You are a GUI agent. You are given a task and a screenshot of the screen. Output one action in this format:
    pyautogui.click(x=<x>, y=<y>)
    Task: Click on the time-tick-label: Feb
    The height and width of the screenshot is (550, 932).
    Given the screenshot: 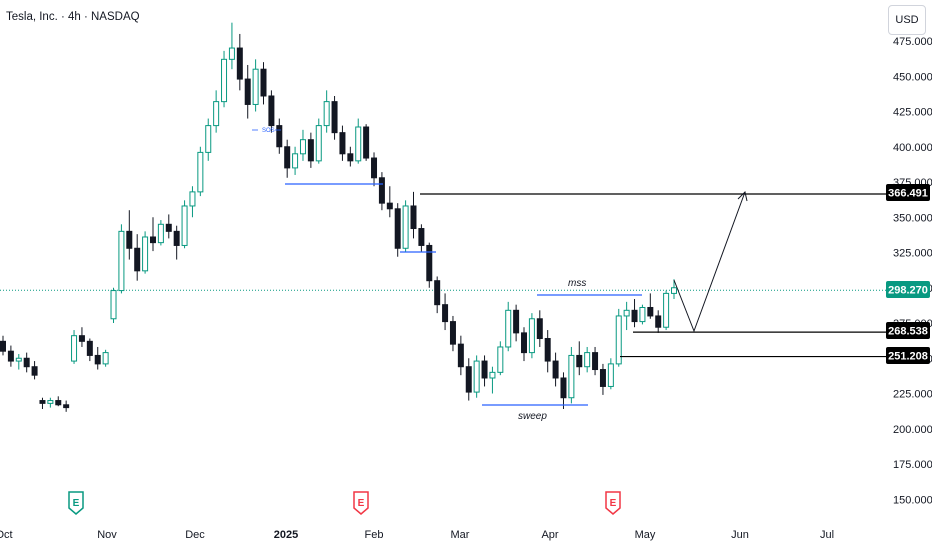 What is the action you would take?
    pyautogui.click(x=374, y=535)
    